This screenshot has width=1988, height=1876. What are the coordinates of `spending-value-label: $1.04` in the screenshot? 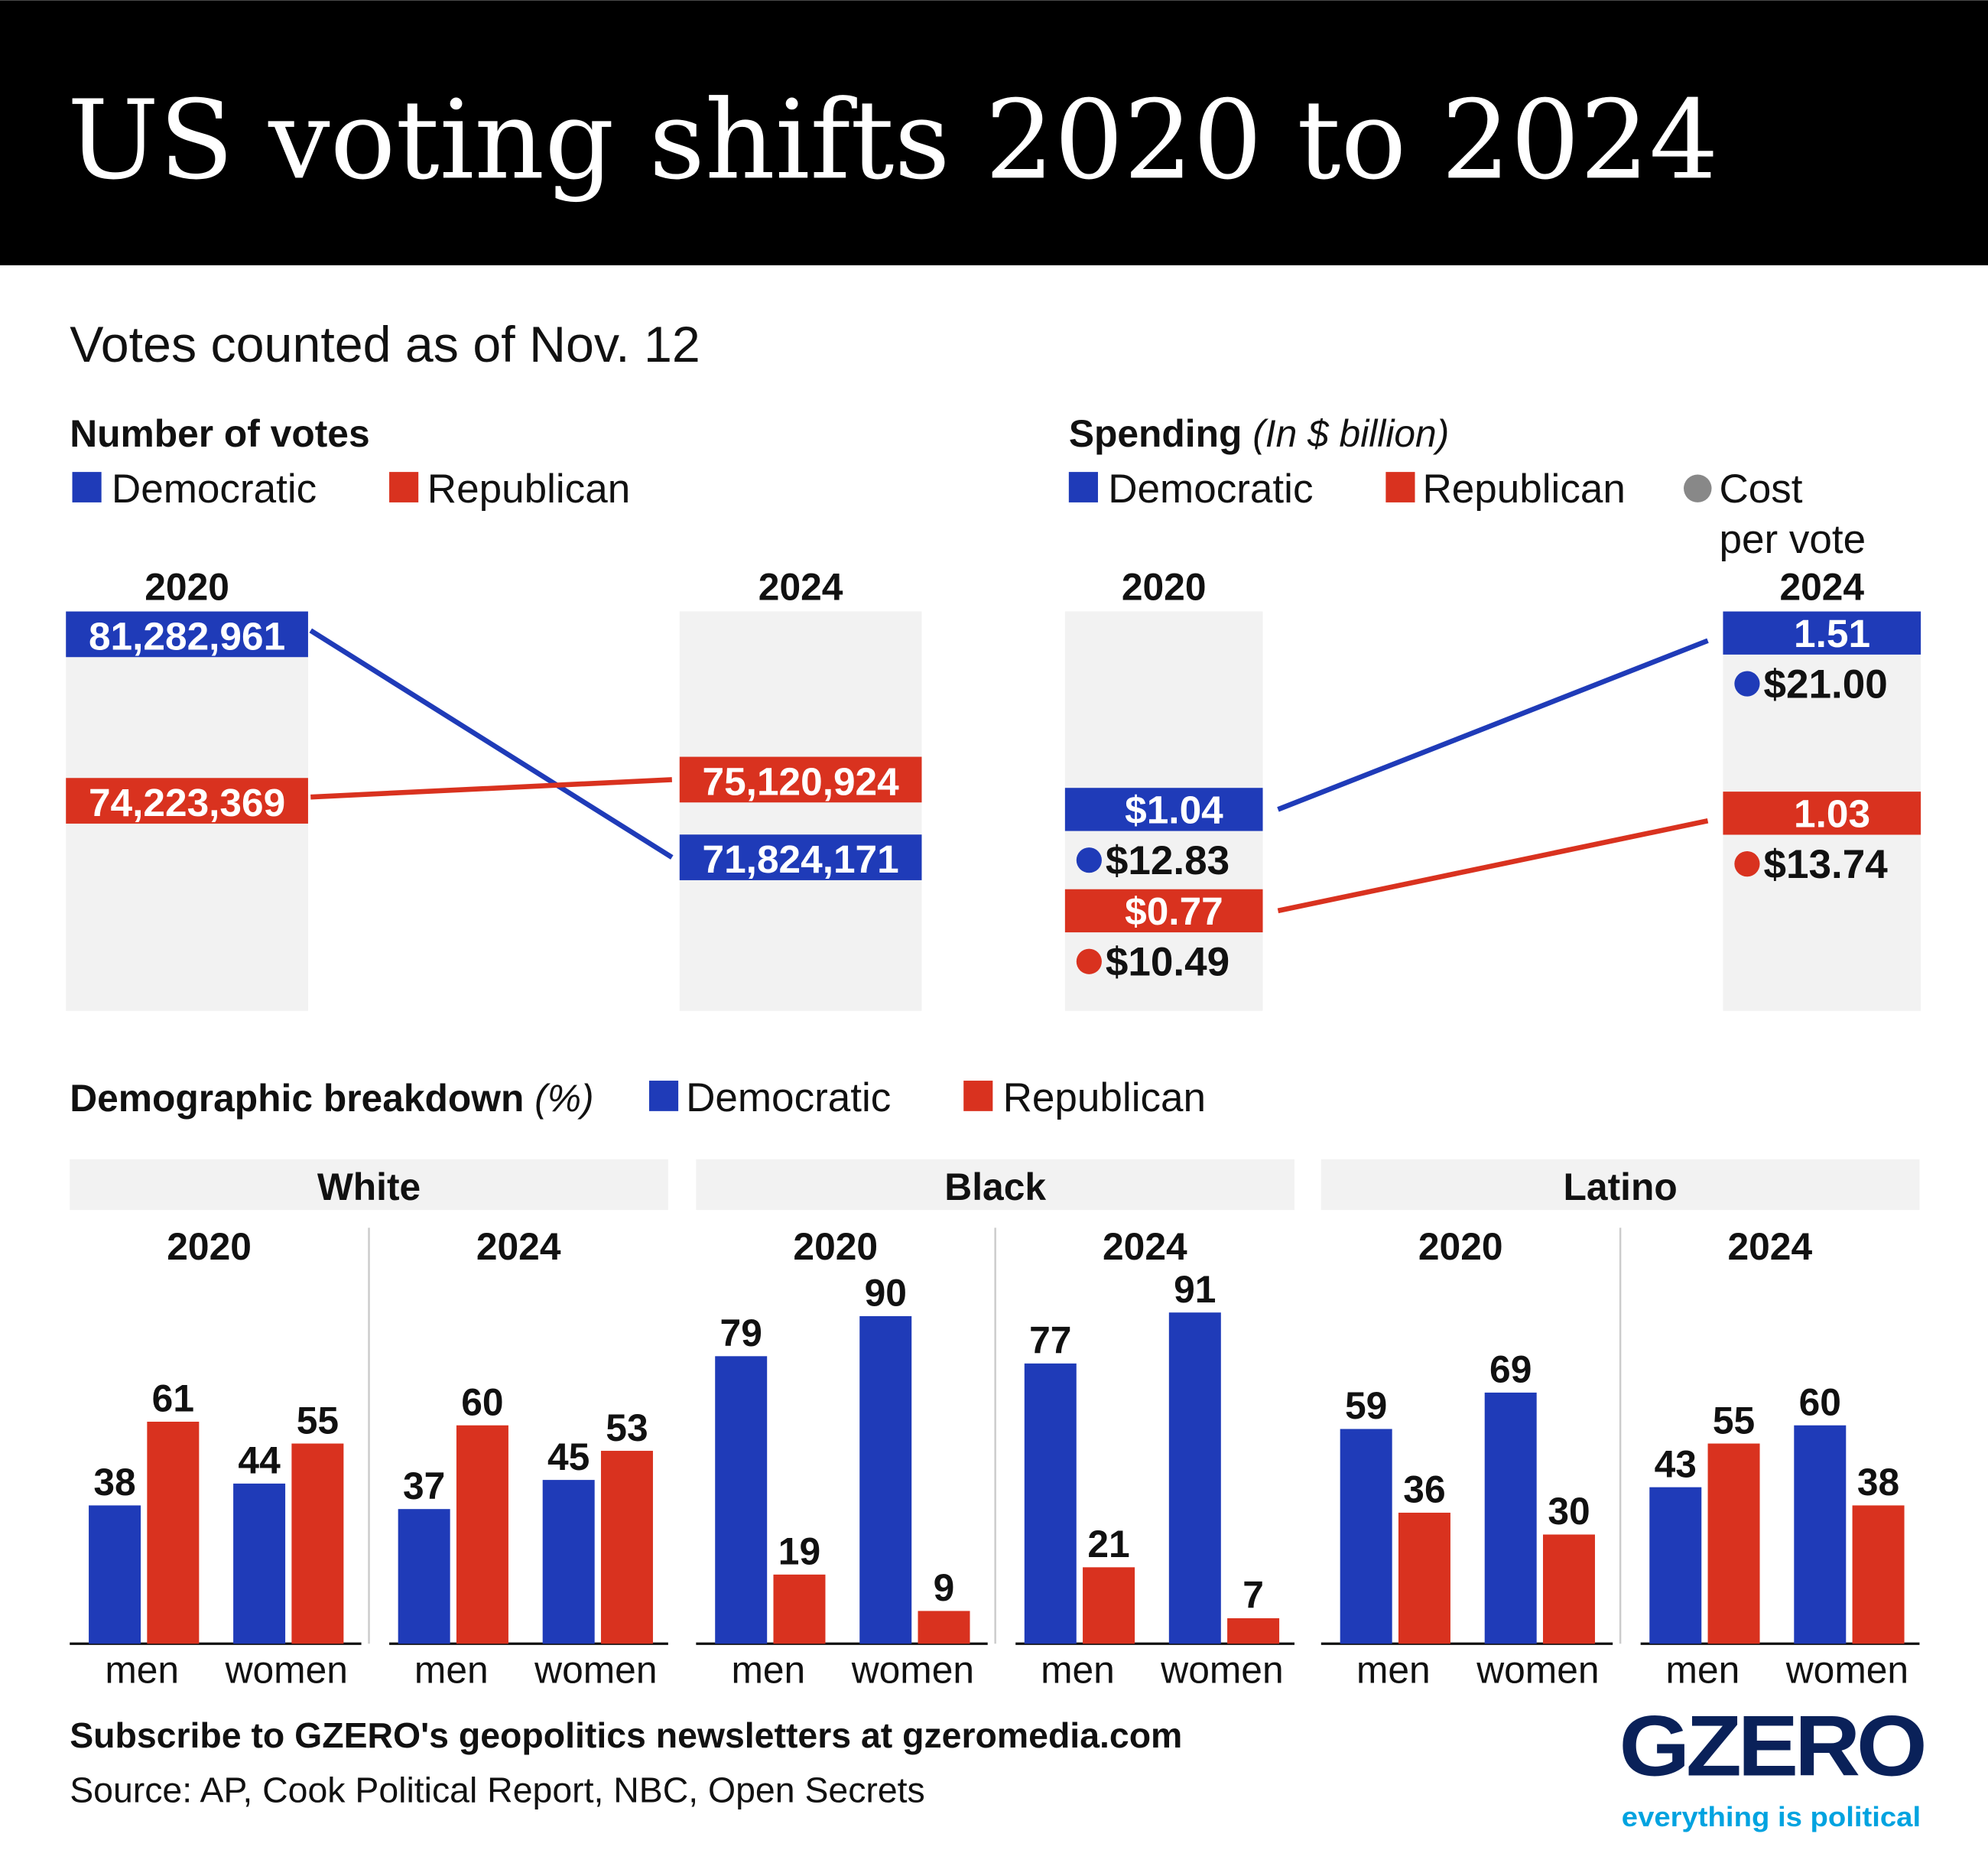 It's located at (1174, 810).